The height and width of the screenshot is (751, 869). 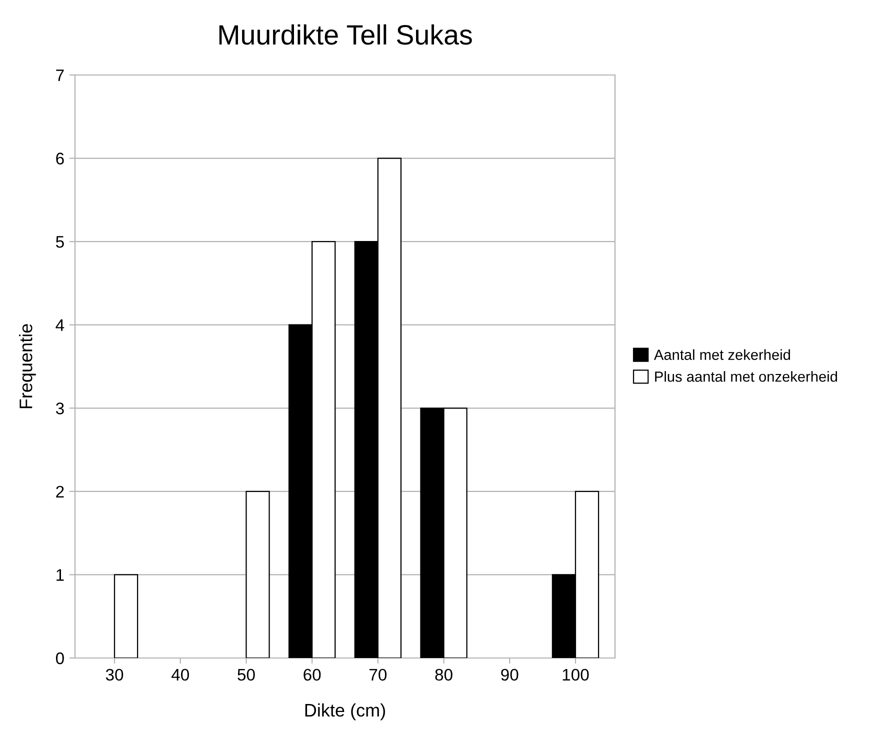 I want to click on x-tick-label: 50, so click(x=246, y=674).